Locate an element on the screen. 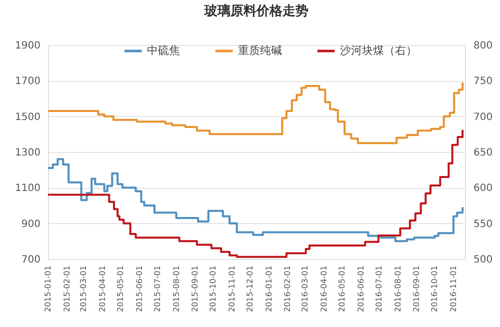 This screenshot has width=500, height=327. x-tick-label: 2015-06-01 is located at coordinates (139, 289).